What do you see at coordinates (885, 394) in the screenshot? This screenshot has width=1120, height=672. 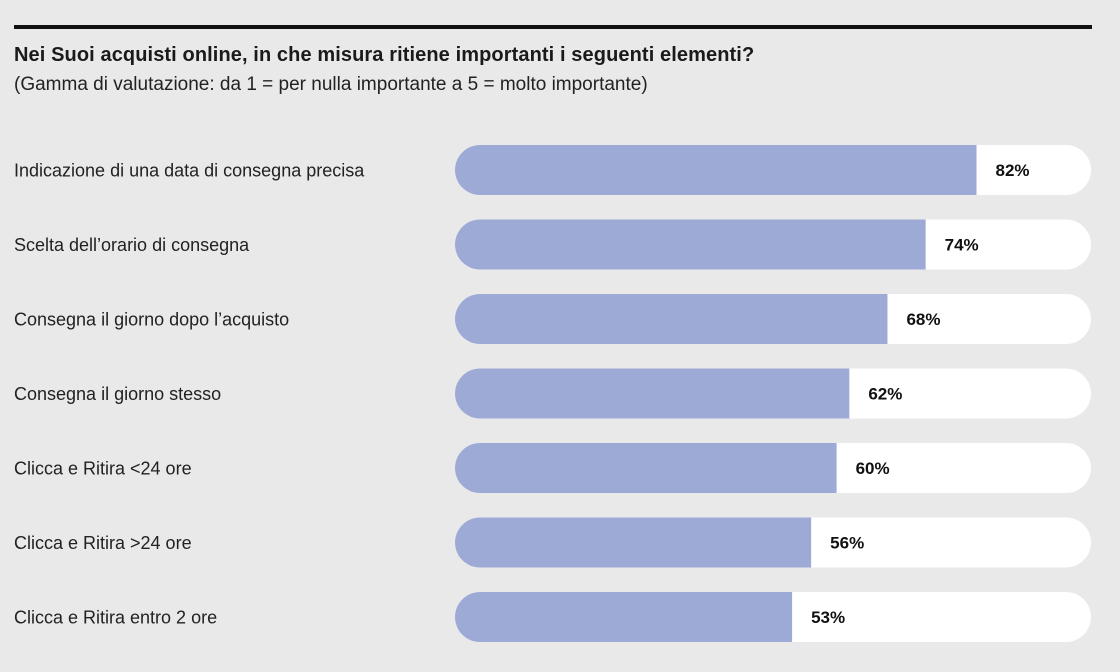 I see `value-label: 62%` at bounding box center [885, 394].